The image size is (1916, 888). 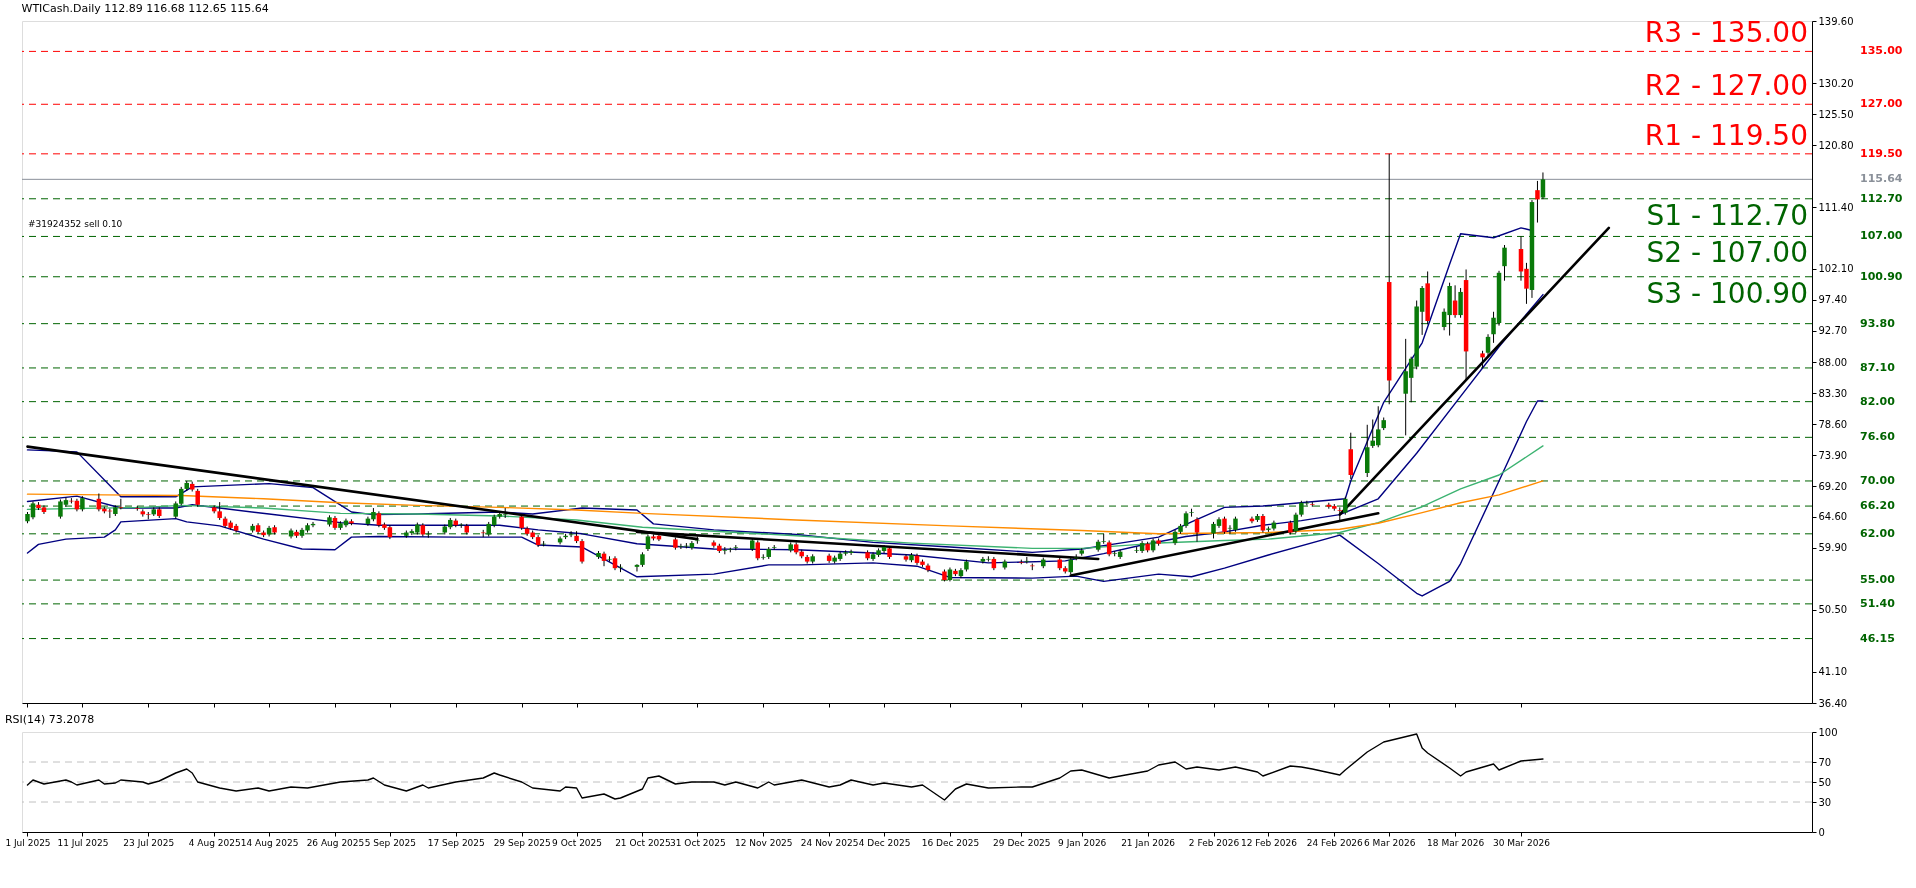 What do you see at coordinates (145, 8) in the screenshot?
I see `chart-title: WTICash.Daily 112.89 116.68 112.65 115.64` at bounding box center [145, 8].